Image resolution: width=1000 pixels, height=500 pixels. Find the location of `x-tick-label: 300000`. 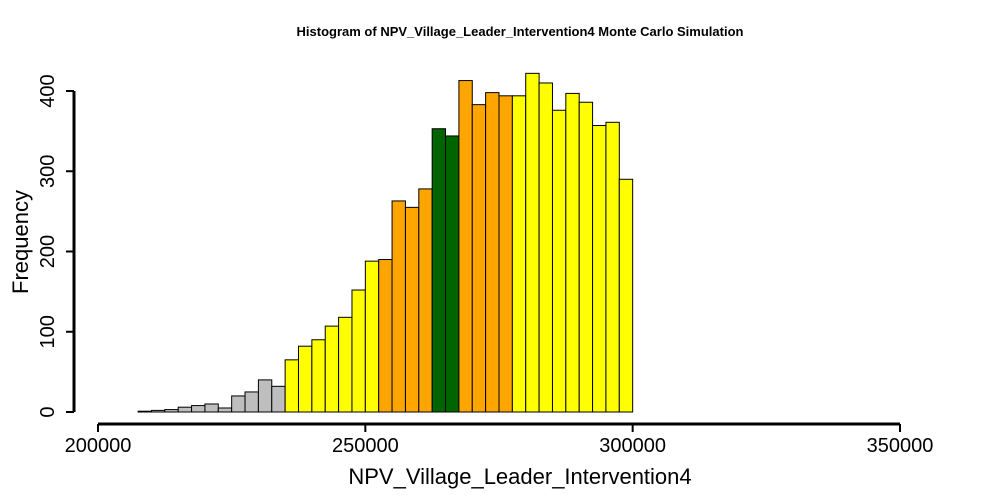

x-tick-label: 300000 is located at coordinates (632, 446).